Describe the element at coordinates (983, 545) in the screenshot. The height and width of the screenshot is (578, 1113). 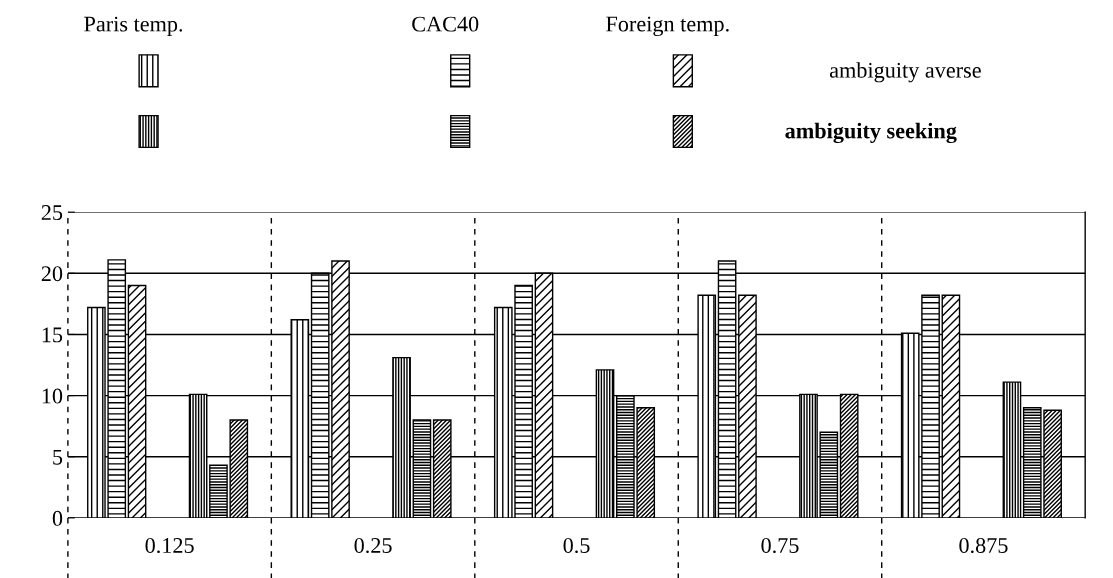
I see `x-tick-label: 0.875` at that location.